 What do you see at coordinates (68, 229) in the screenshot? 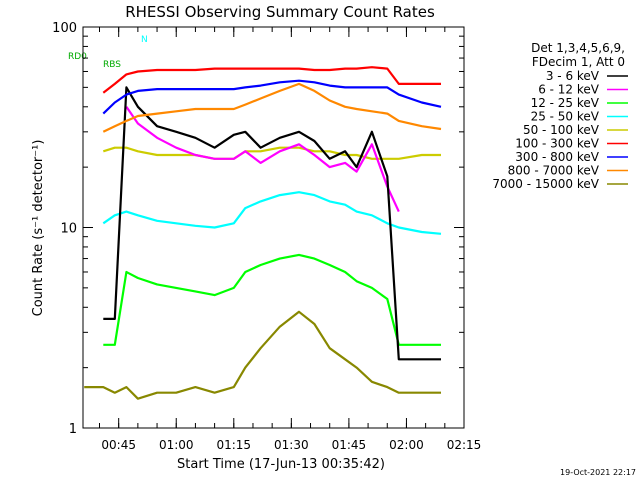
I see `y-tick-label: 10` at bounding box center [68, 229].